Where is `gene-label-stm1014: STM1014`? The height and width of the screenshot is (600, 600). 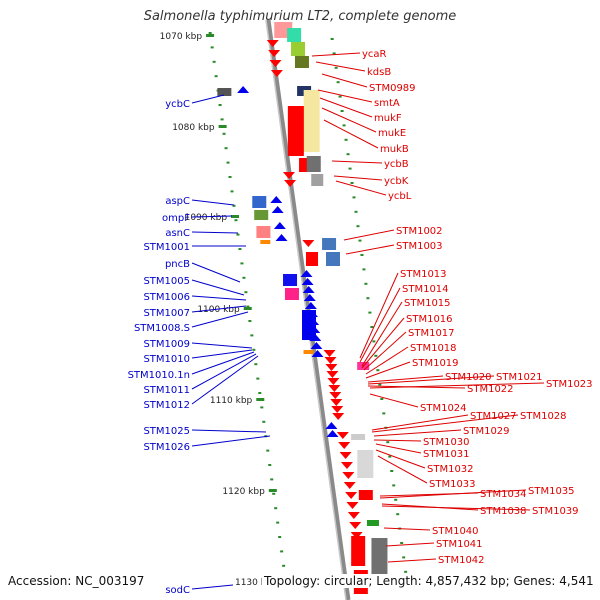 gene-label-stm1014: STM1014 is located at coordinates (425, 289).